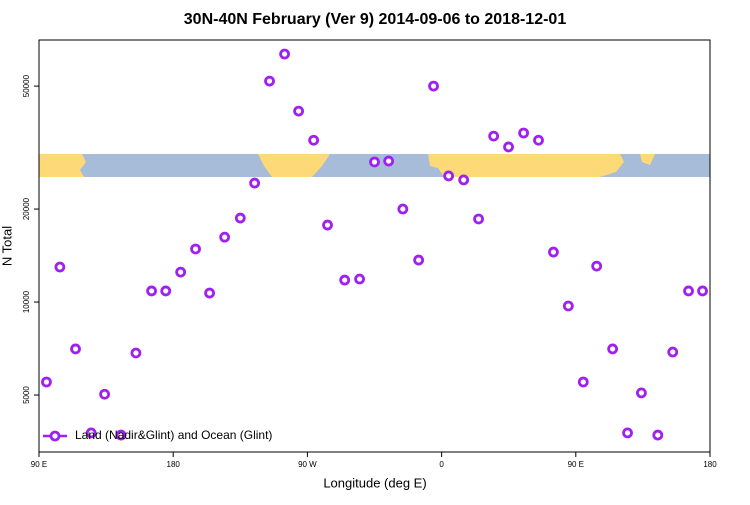  What do you see at coordinates (26, 395) in the screenshot?
I see `y-tick-label: 5000` at bounding box center [26, 395].